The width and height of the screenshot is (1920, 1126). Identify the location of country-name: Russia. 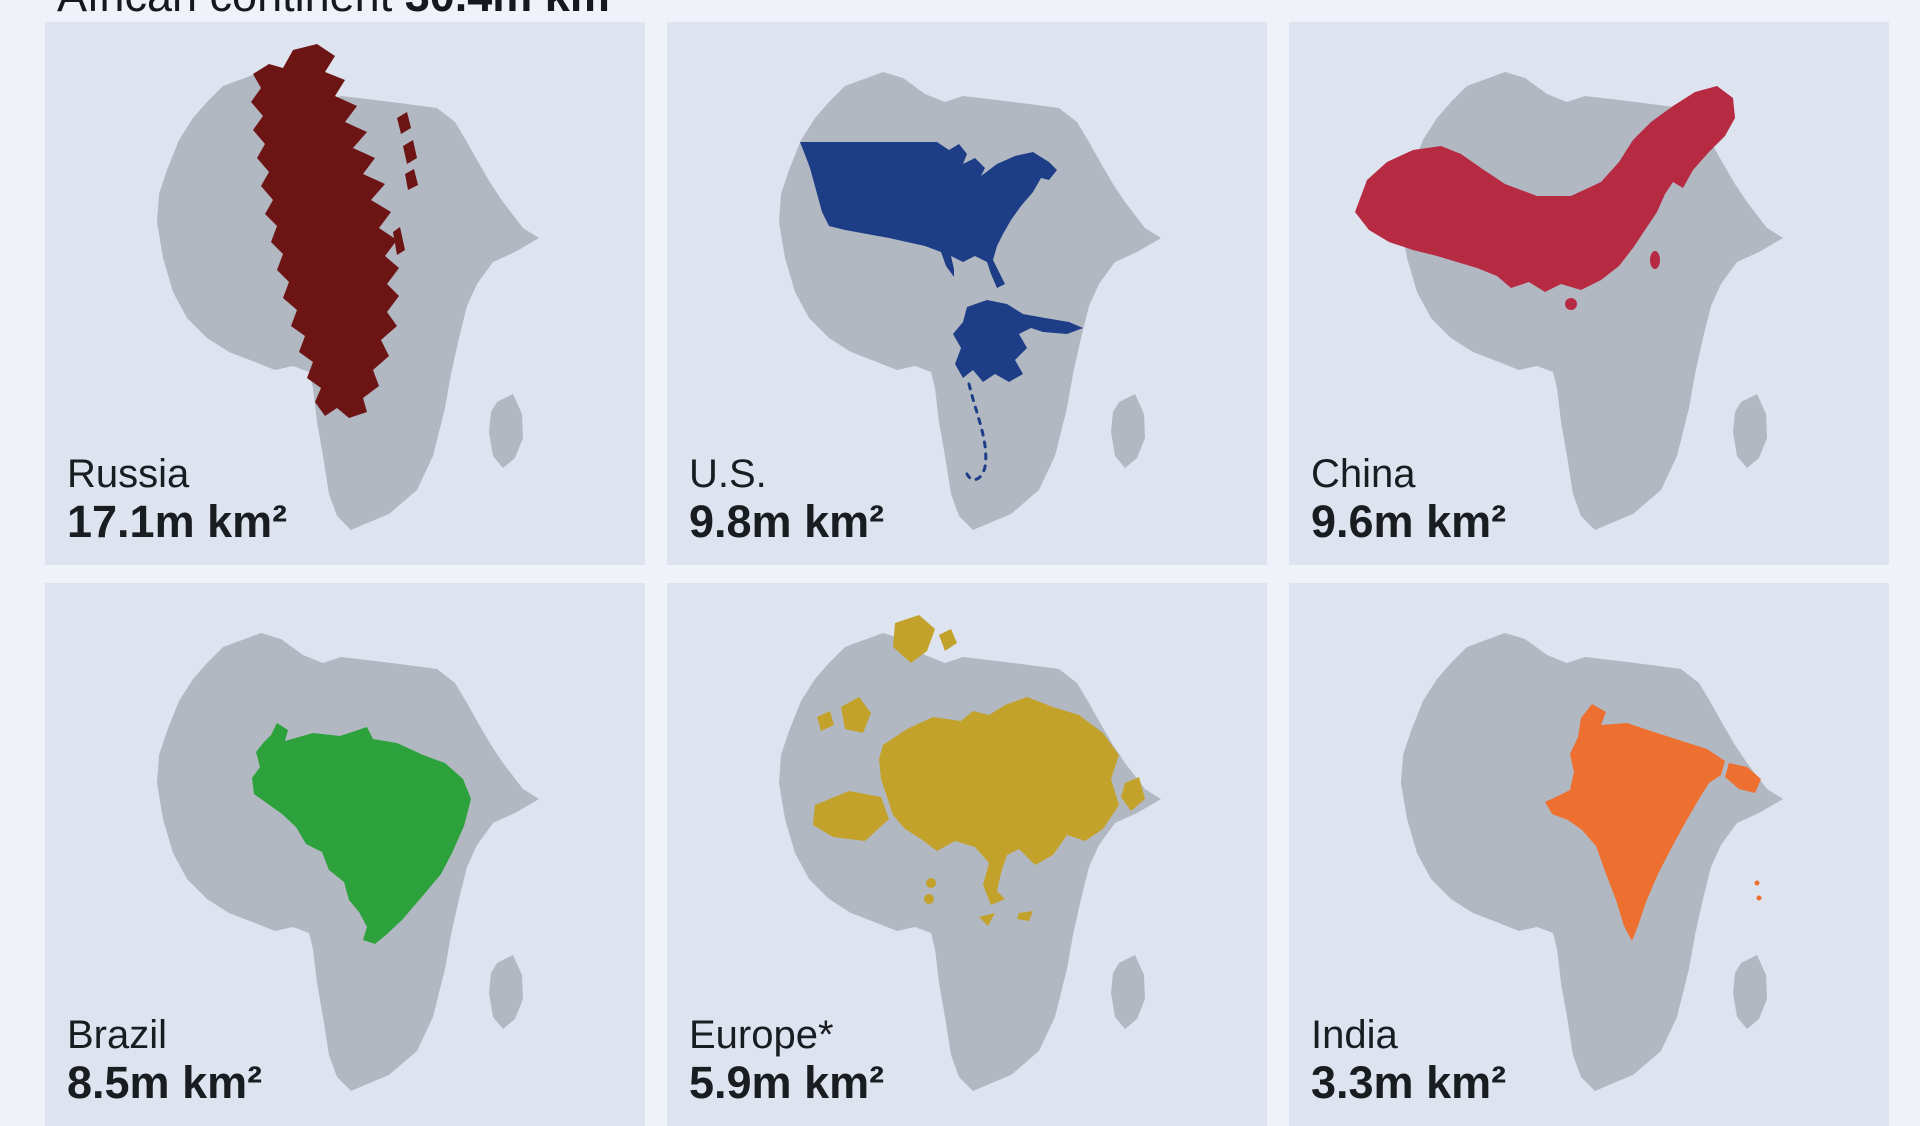
(128, 473).